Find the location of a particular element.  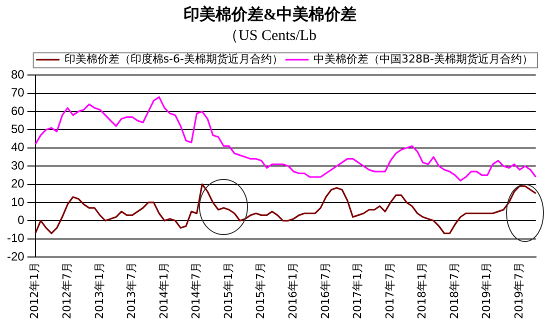

y-tick-label: 20 is located at coordinates (17, 183).